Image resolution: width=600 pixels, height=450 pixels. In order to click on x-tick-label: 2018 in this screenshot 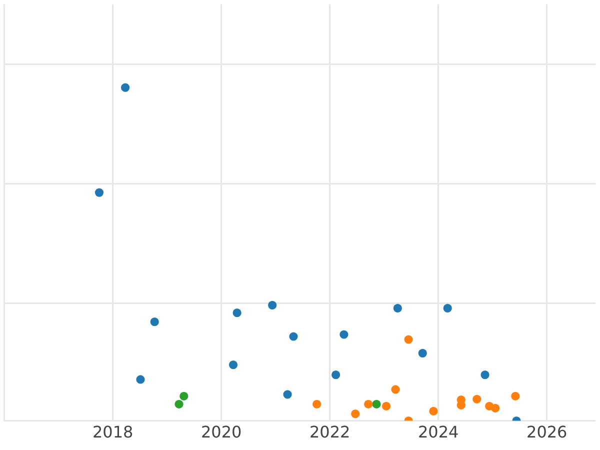, I will do `click(113, 432)`.